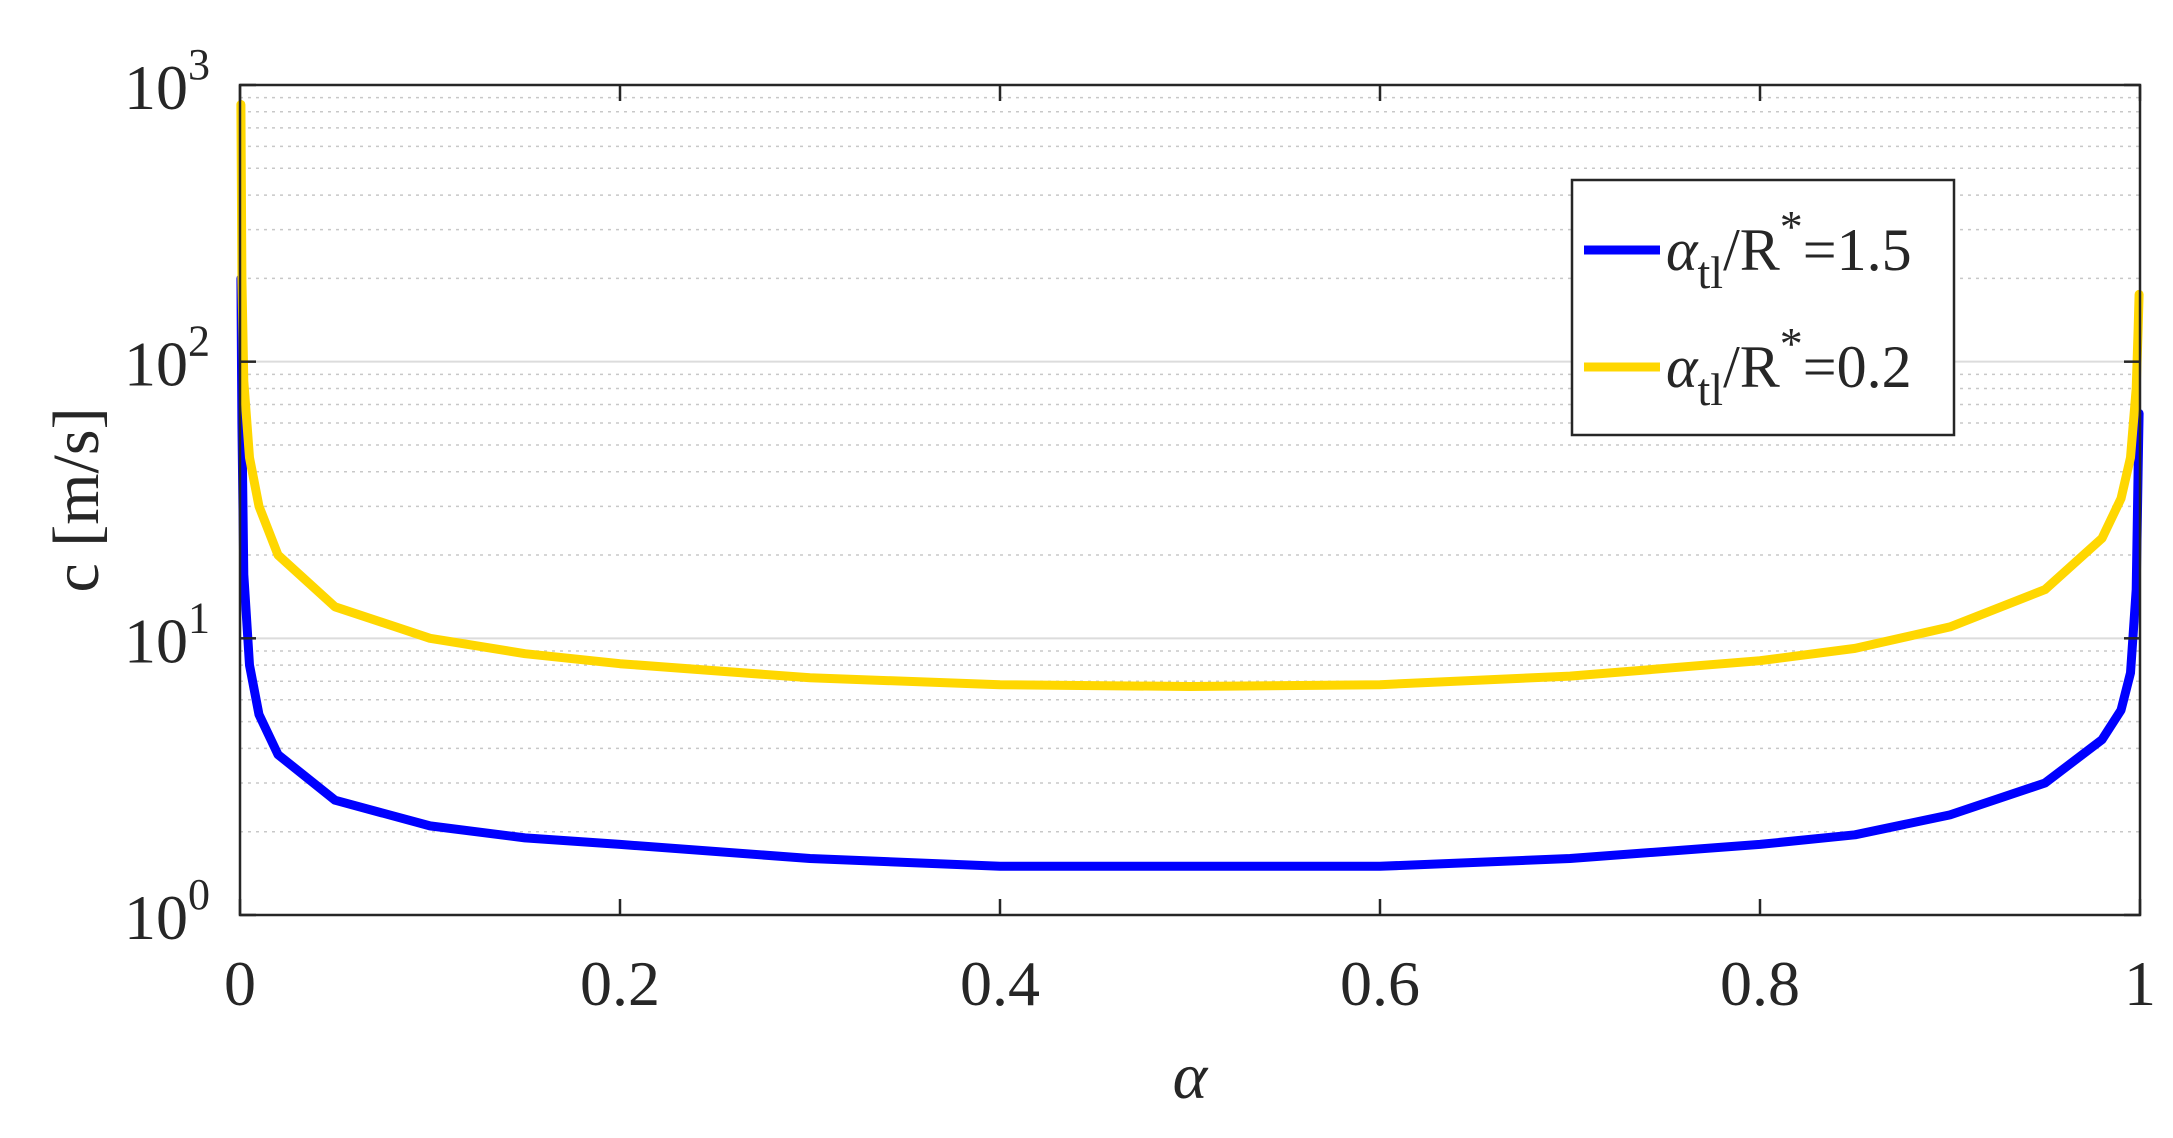 This screenshot has width=2173, height=1138. Describe the element at coordinates (167, 634) in the screenshot. I see `y-tick-label: 10¹` at that location.